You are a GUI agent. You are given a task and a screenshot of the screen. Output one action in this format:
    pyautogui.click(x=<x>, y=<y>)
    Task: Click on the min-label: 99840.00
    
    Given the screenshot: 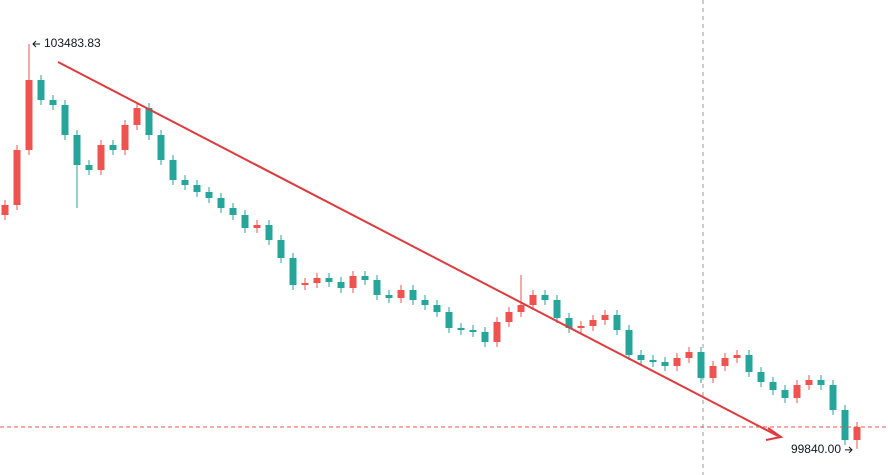 What is the action you would take?
    pyautogui.click(x=816, y=449)
    